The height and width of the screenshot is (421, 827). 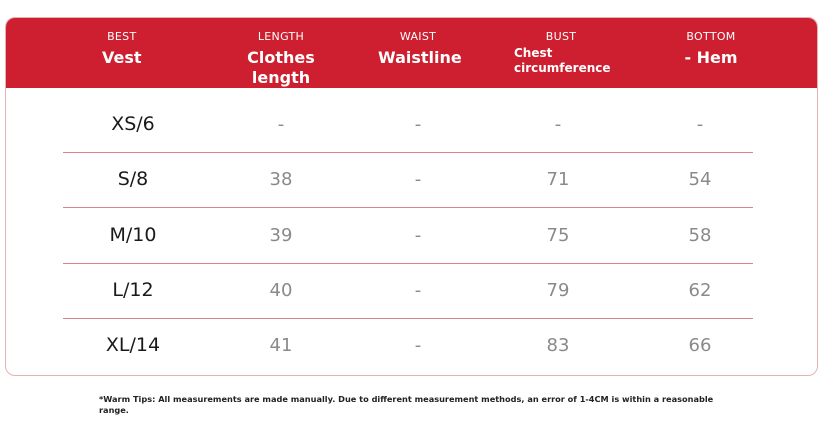 What do you see at coordinates (408, 180) in the screenshot?
I see `table-row: S/8 38 - 71 54` at bounding box center [408, 180].